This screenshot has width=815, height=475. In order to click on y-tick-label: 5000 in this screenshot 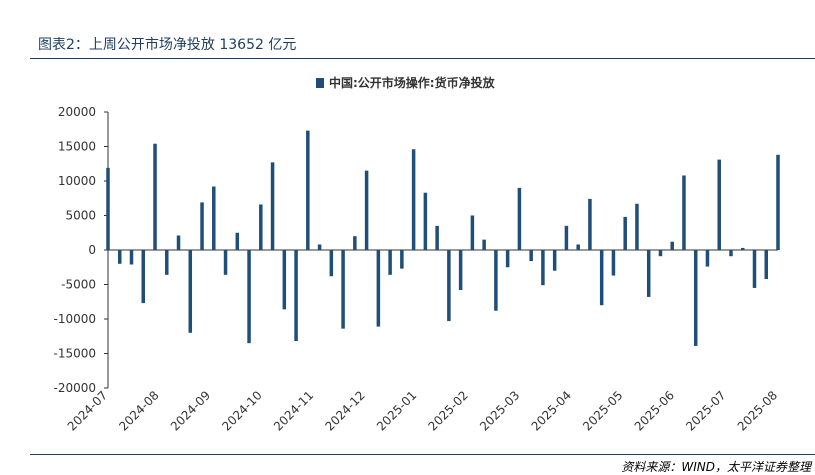, I will do `click(80, 216)`.